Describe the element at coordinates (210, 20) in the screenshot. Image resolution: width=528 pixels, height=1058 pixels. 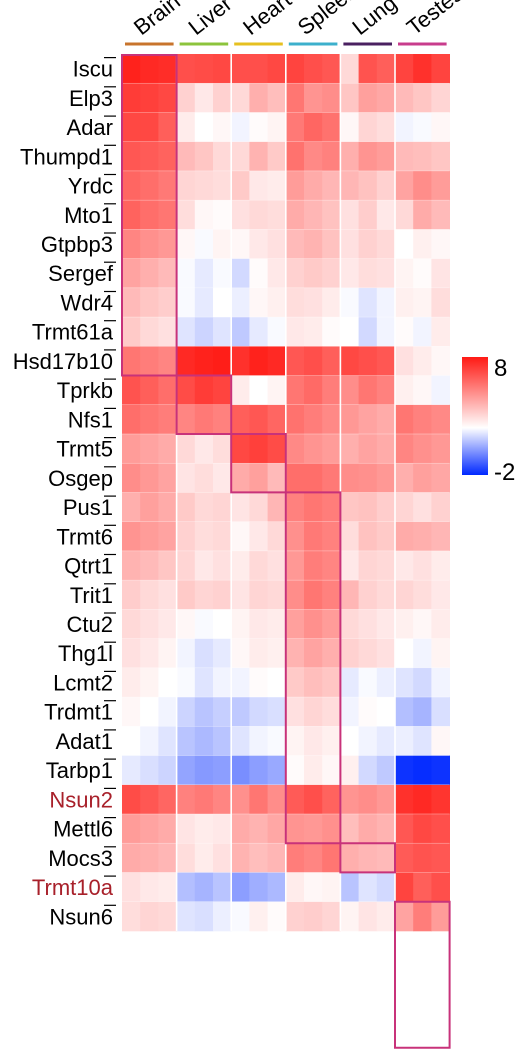
I see `tissue-label-liver: Liver` at that location.